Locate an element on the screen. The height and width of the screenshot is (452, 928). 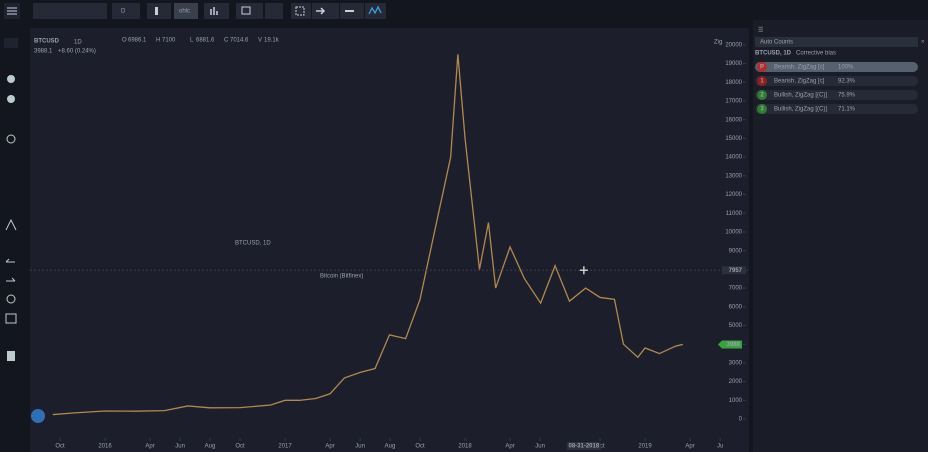
tool-button is located at coordinates (11, 43).